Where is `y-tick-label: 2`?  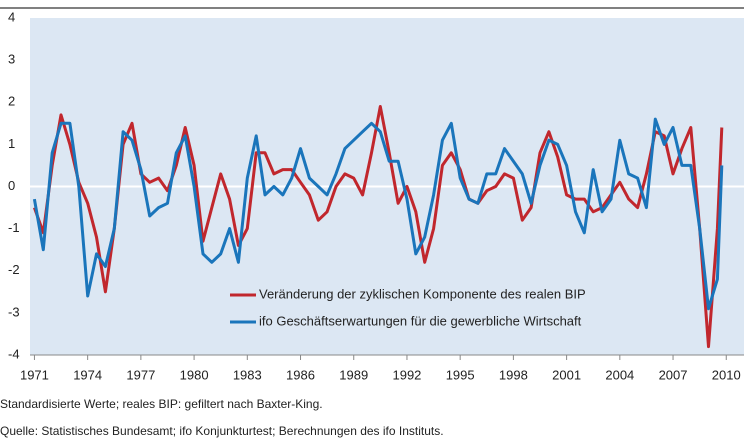 y-tick-label: 2 is located at coordinates (11, 101).